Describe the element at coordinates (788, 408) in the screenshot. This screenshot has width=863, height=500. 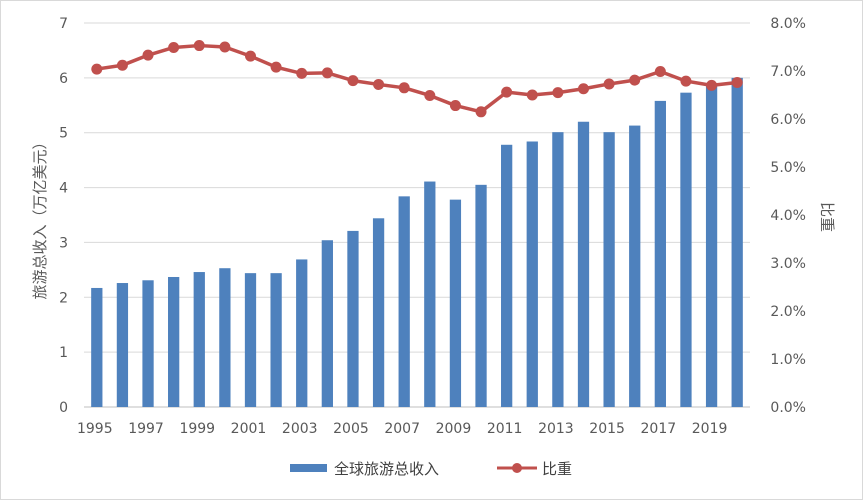
I see `y2-tick-label: 0.0%` at that location.